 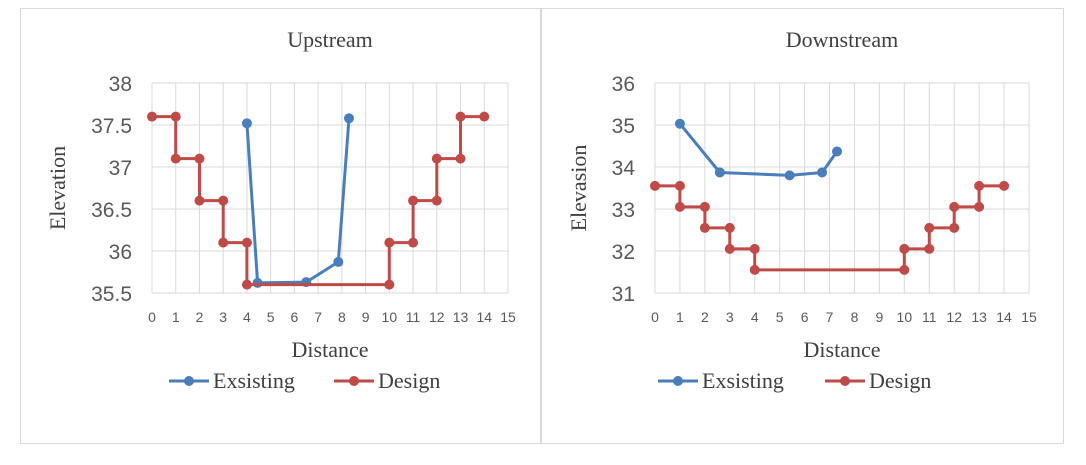 I want to click on upstream-x-tick-label: 1, so click(x=176, y=317).